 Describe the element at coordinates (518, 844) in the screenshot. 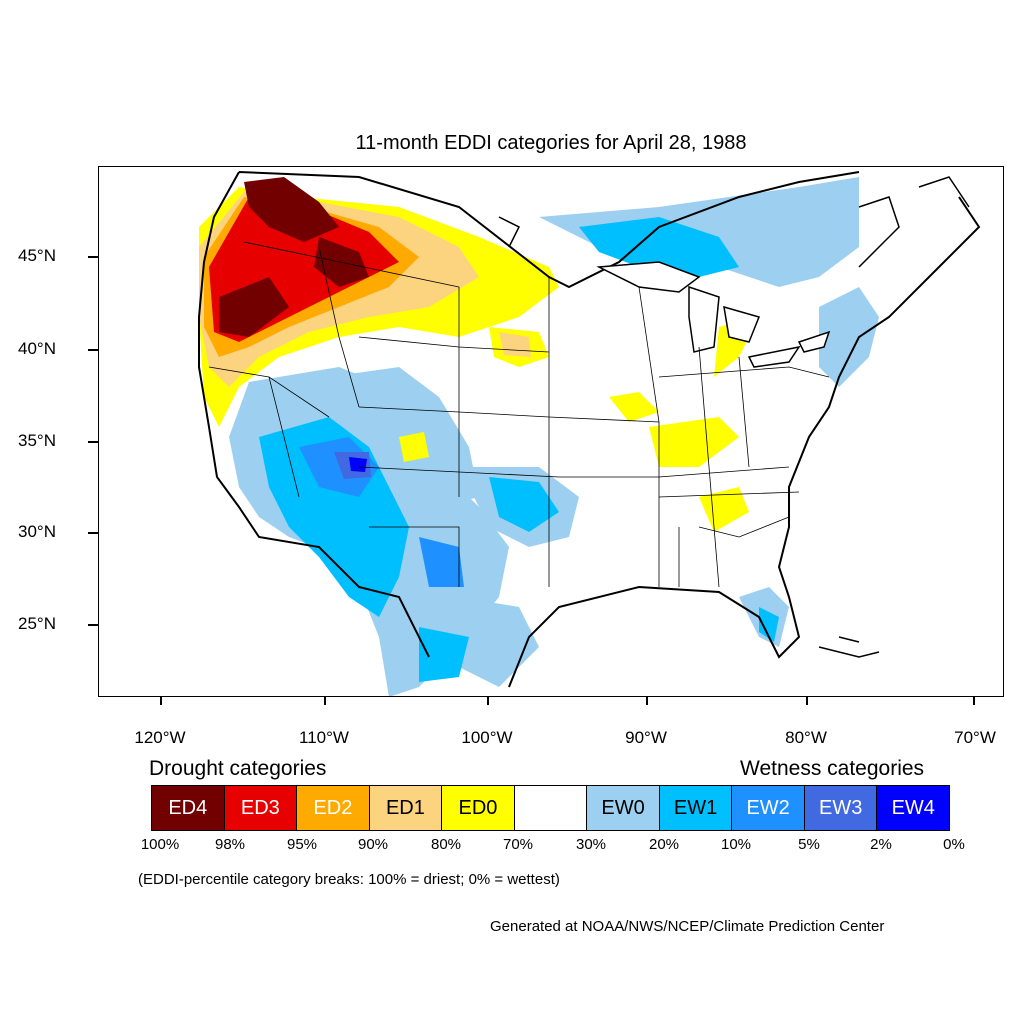

I see `pct-break-70: 70%` at that location.